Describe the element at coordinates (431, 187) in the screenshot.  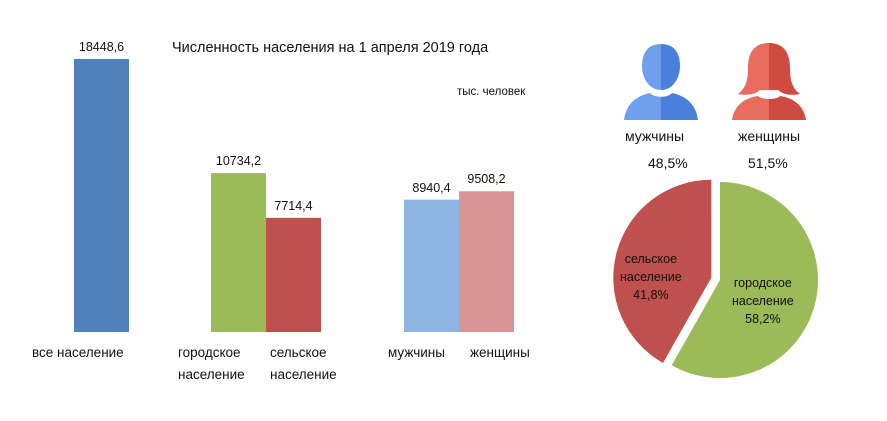
I see `bar-value-label-men: 8940,4` at that location.